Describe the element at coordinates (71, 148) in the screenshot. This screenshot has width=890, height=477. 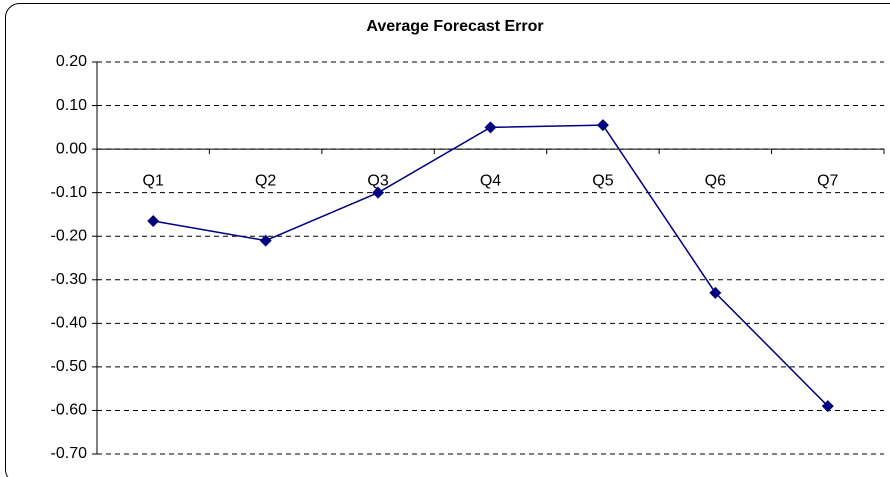
I see `y-tick-label: 0.00` at that location.